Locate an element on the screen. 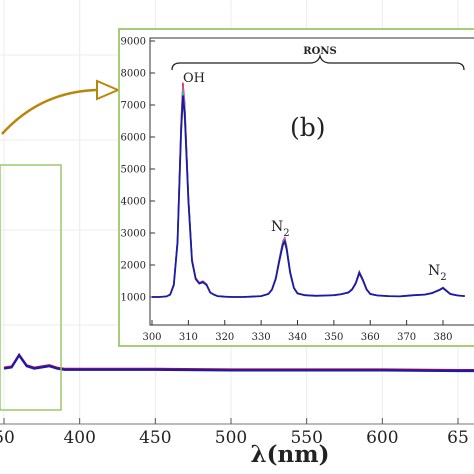 Image resolution: width=474 pixels, height=474 pixels. inset-x-tick-label: 320 is located at coordinates (224, 337).